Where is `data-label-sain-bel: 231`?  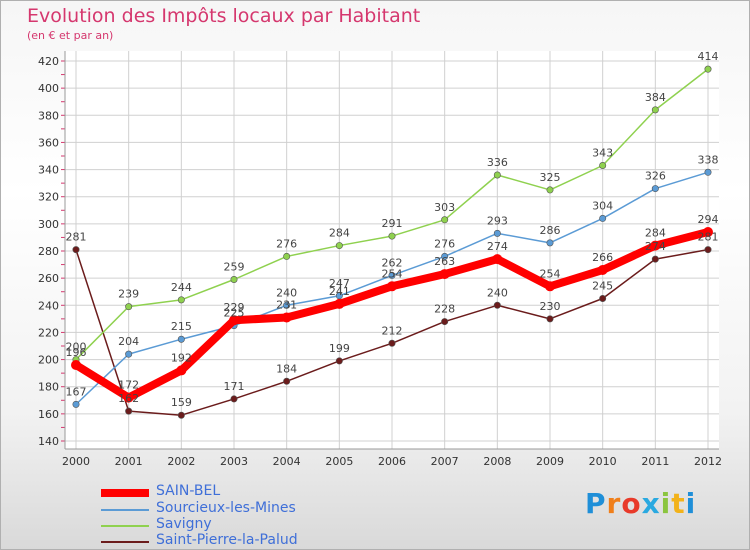
data-label-sain-bel: 231 is located at coordinates (286, 305).